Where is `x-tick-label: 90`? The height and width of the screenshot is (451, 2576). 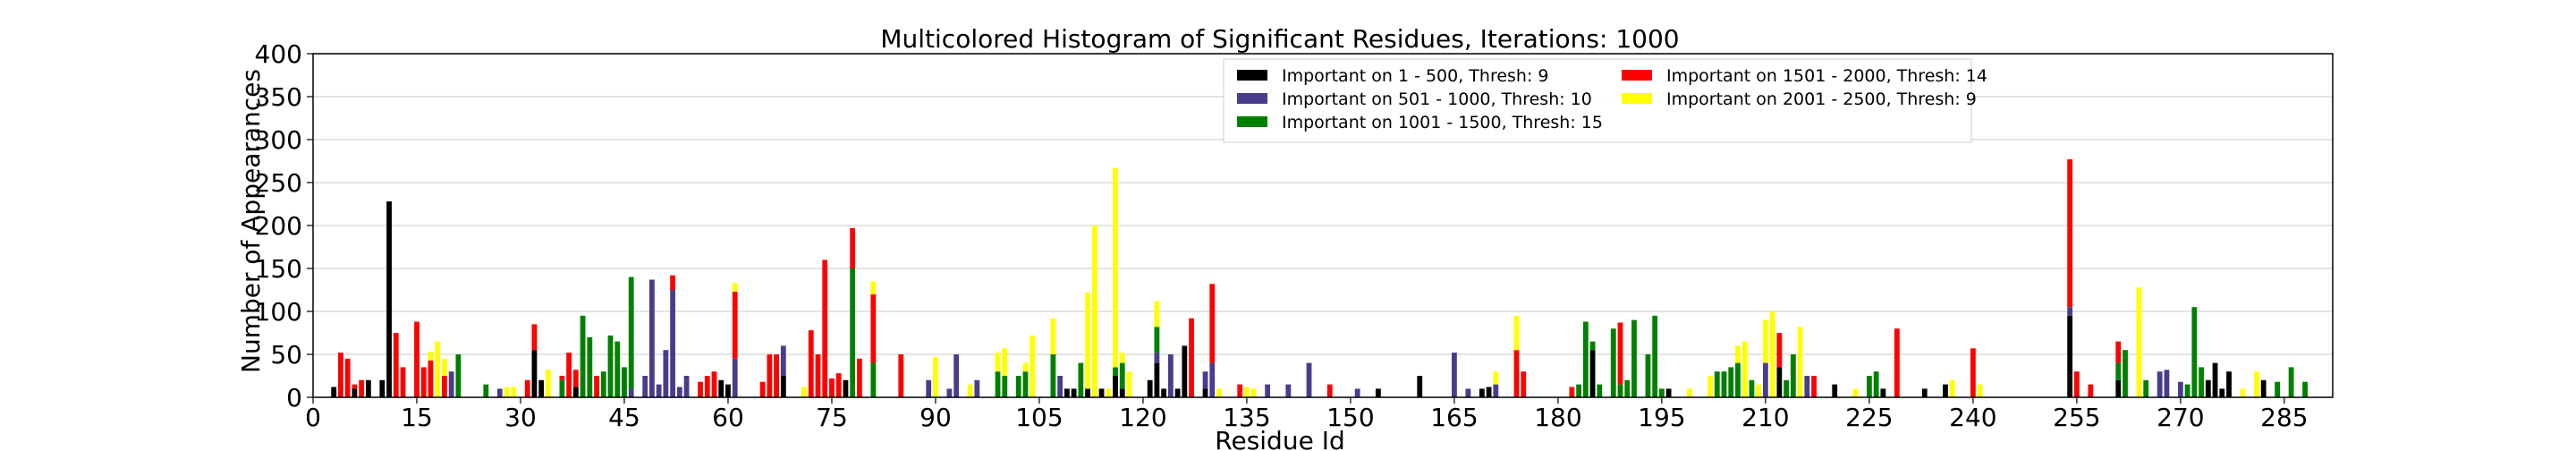
x-tick-label: 90 is located at coordinates (935, 417).